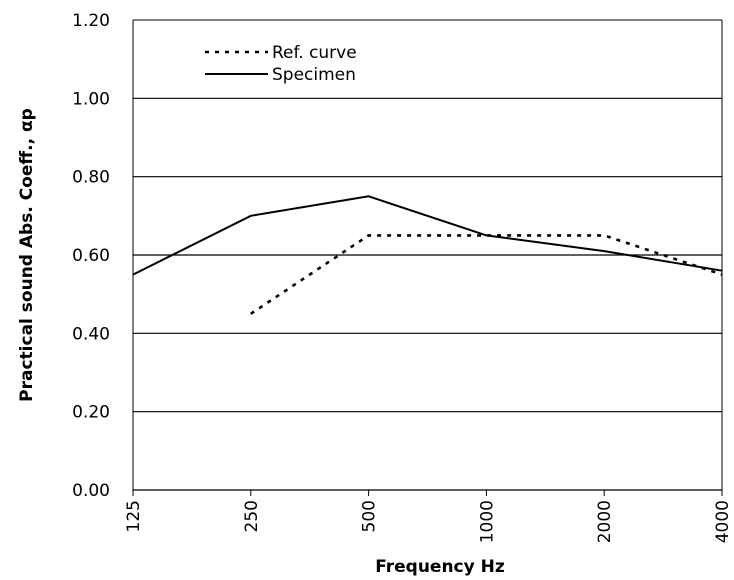 The height and width of the screenshot is (580, 734). Describe the element at coordinates (27, 255) in the screenshot. I see `y-axis-label: Practical sound Abs. Coeff., αp` at that location.